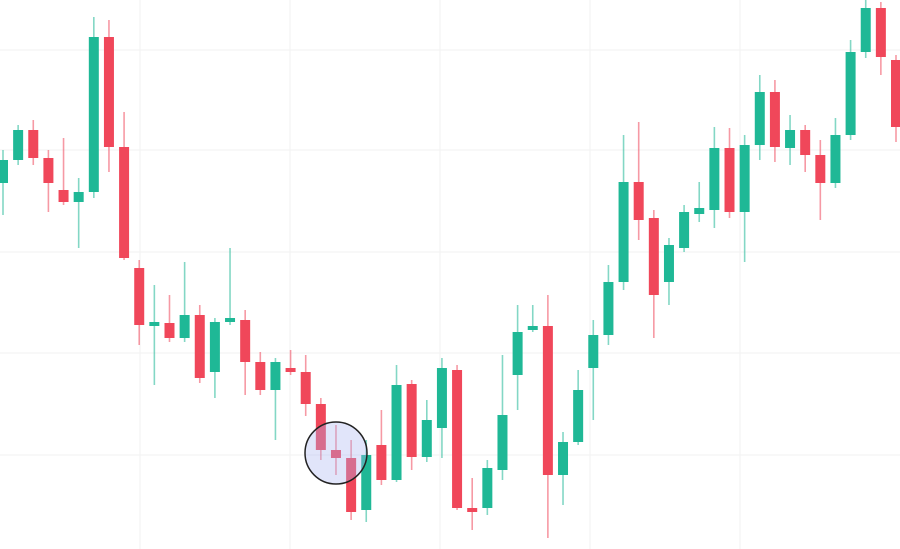  I want to click on highlight-circle, so click(336, 453).